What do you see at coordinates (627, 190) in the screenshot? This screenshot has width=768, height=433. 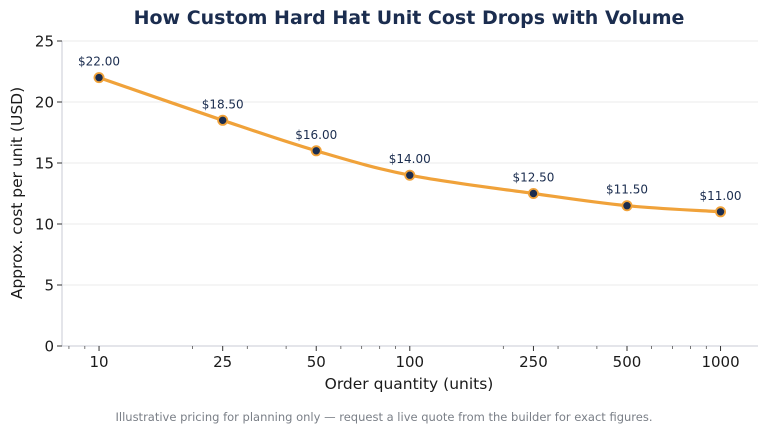 I see `data-label: $11.50` at bounding box center [627, 190].